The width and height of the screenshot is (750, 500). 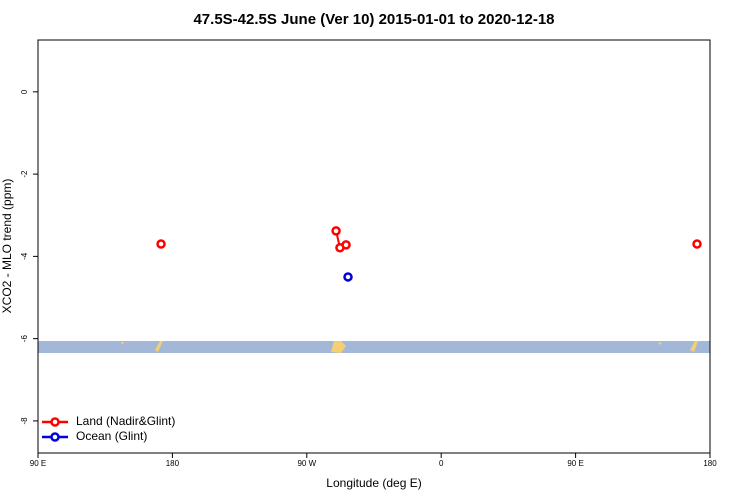 What do you see at coordinates (24, 339) in the screenshot?
I see `y-tick-label: -6` at bounding box center [24, 339].